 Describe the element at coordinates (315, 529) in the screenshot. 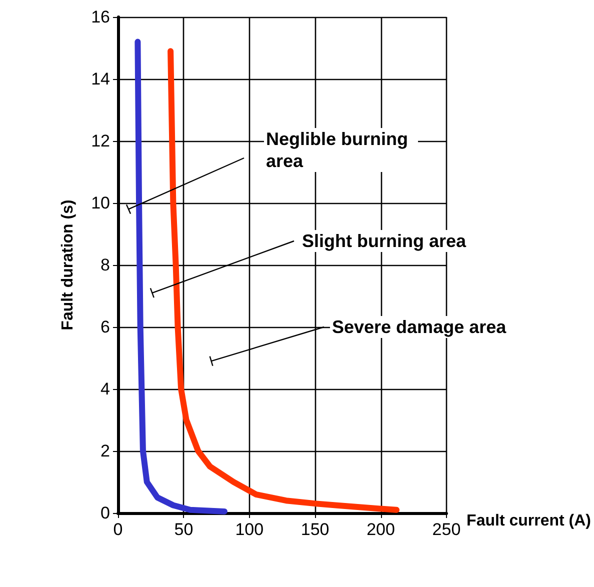

I see `x-tick-label: 150` at that location.